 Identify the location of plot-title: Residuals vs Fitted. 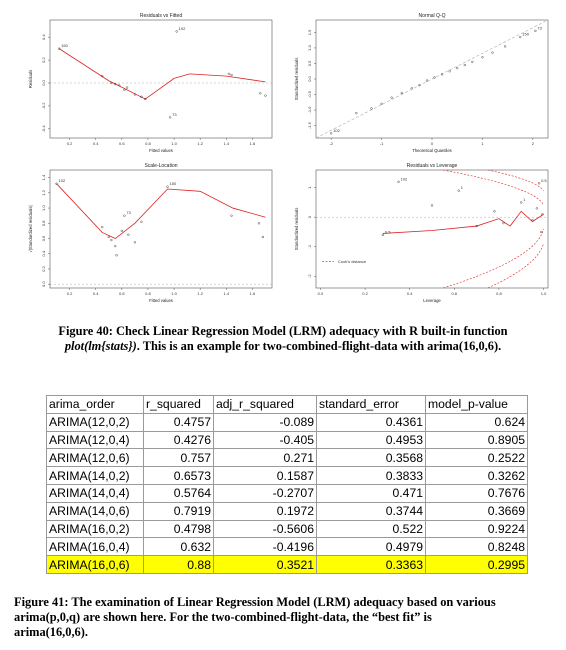
(161, 16).